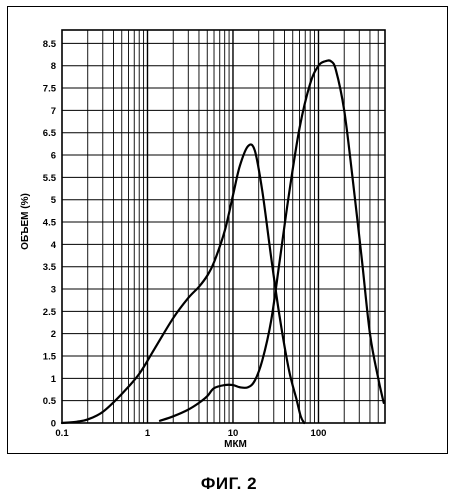 The width and height of the screenshot is (458, 500). Describe the element at coordinates (50, 312) in the screenshot. I see `y-tick-label: 2.5` at that location.